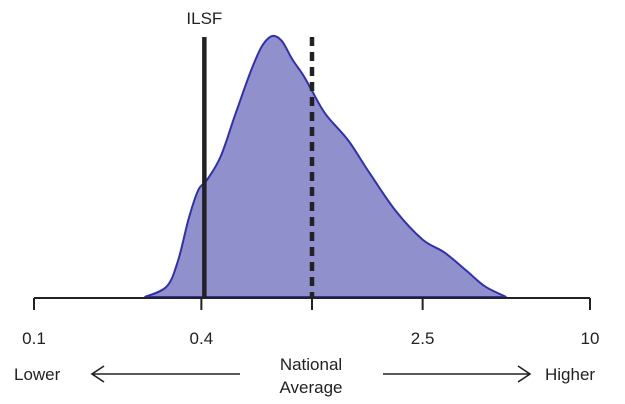 The height and width of the screenshot is (404, 625). I want to click on x-tick-label: 0.1, so click(34, 338).